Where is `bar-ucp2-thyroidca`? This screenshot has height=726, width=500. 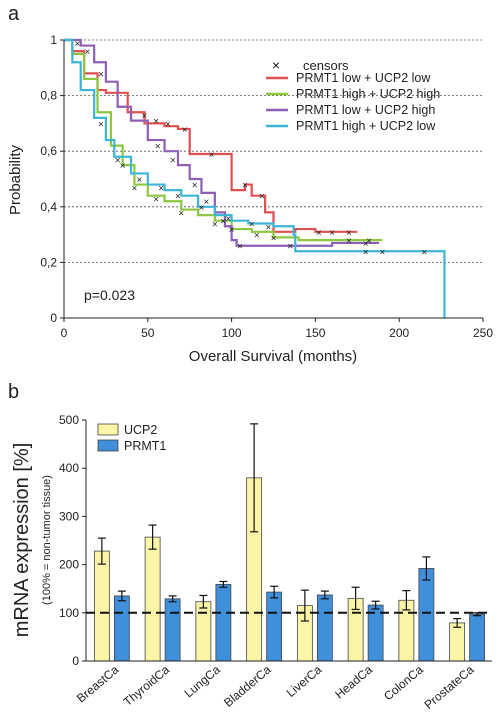 bar-ucp2-thyroidca is located at coordinates (152, 599).